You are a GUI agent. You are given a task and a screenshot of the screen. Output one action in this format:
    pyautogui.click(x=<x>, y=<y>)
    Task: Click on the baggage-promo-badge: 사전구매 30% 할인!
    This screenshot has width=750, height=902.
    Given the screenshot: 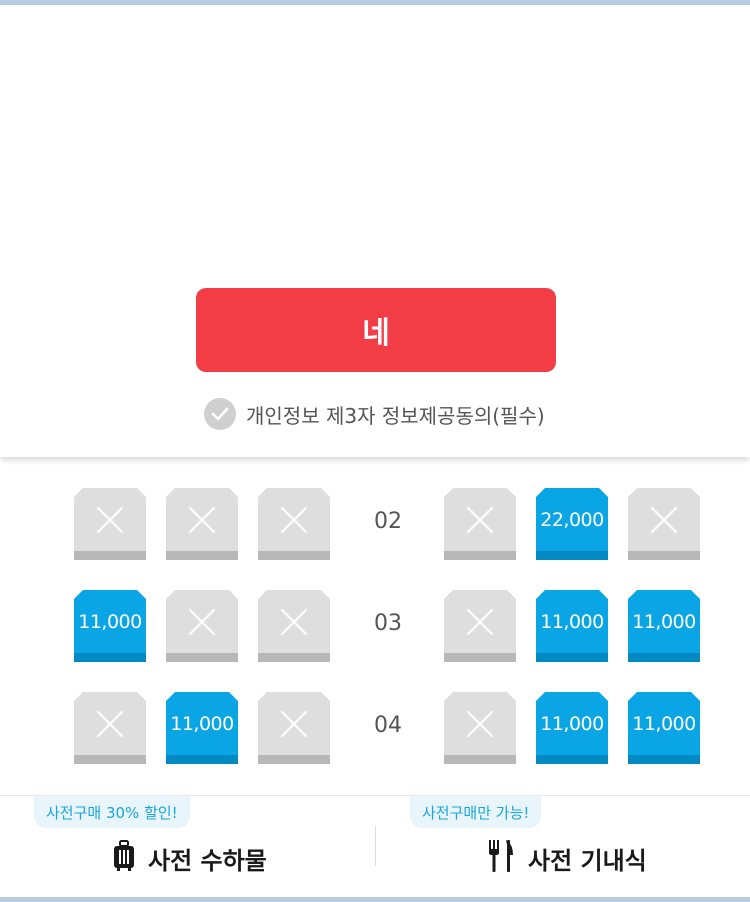 What is the action you would take?
    pyautogui.click(x=112, y=812)
    